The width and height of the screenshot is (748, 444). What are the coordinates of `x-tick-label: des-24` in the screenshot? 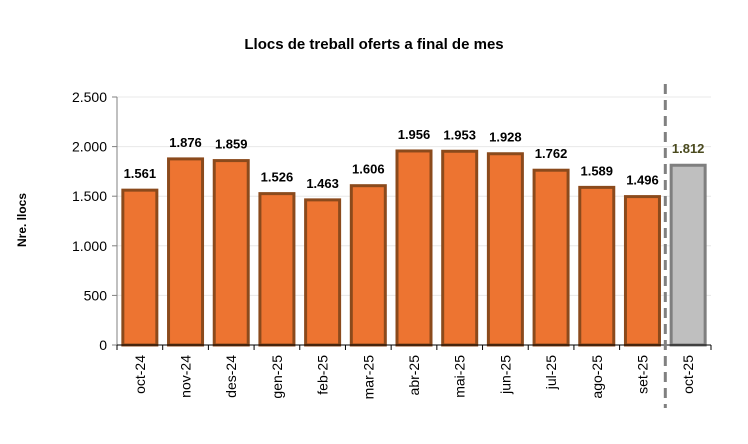 It's located at (231, 376).